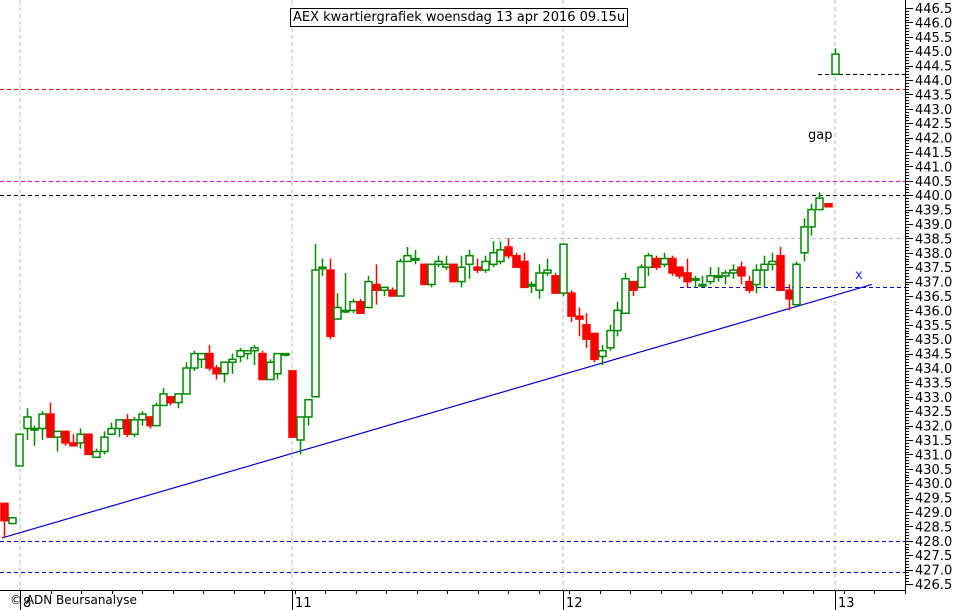 Image resolution: width=980 pixels, height=610 pixels. What do you see at coordinates (933, 326) in the screenshot?
I see `svg-text: 435.5` at bounding box center [933, 326].